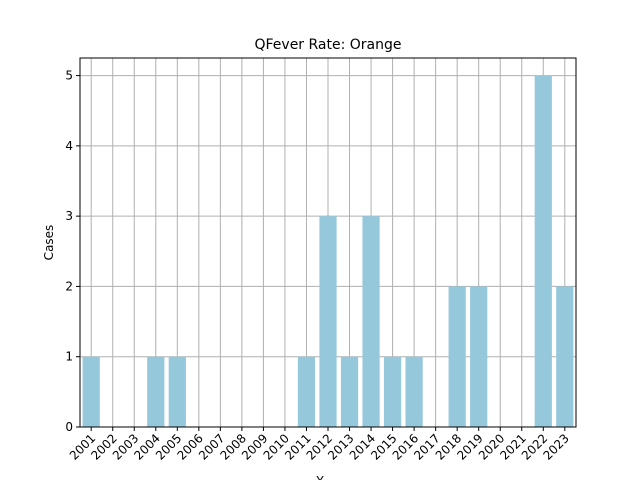  What do you see at coordinates (69, 357) in the screenshot?
I see `y-tick-label: 1` at bounding box center [69, 357].